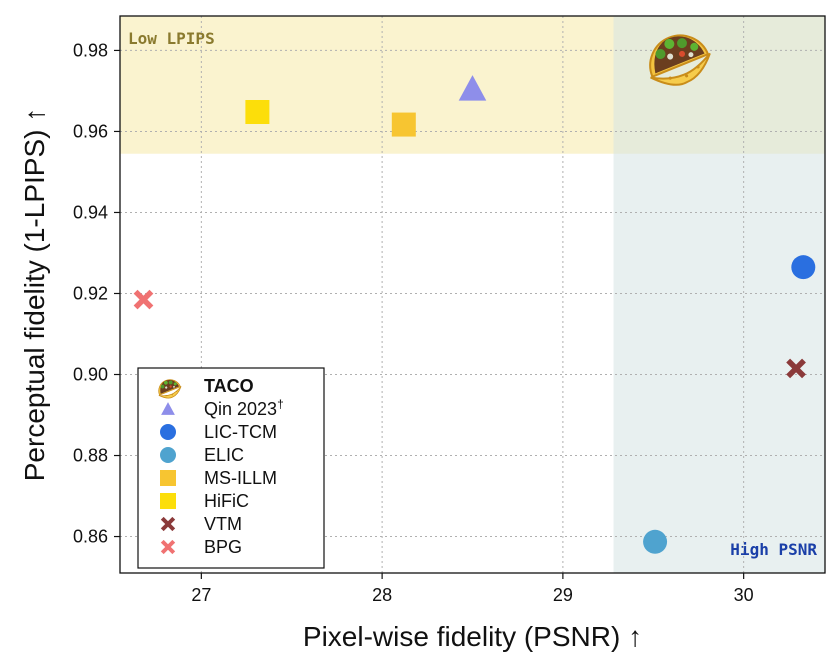 The height and width of the screenshot is (664, 830). I want to click on data-point-hific, so click(257, 112).